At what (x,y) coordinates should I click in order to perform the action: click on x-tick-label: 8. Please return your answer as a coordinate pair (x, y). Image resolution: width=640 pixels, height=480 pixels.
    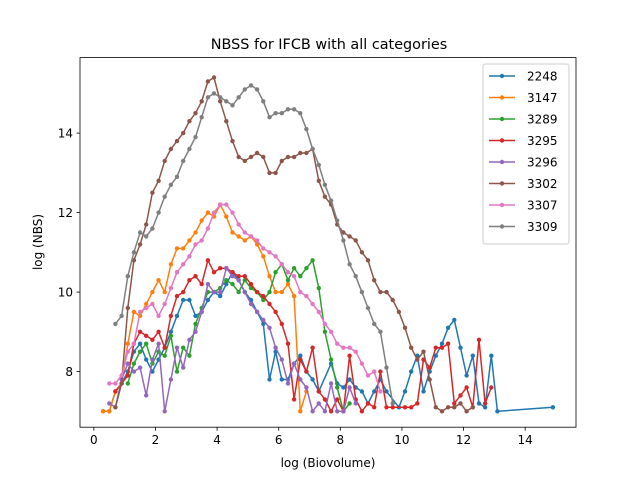
    Looking at the image, I should click on (341, 440).